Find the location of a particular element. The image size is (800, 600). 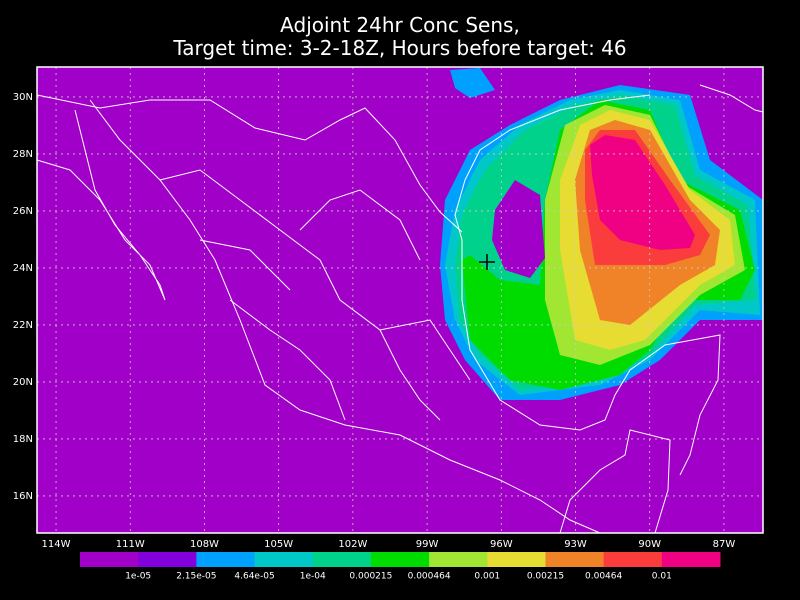

x-tick-label: 111W is located at coordinates (130, 544).